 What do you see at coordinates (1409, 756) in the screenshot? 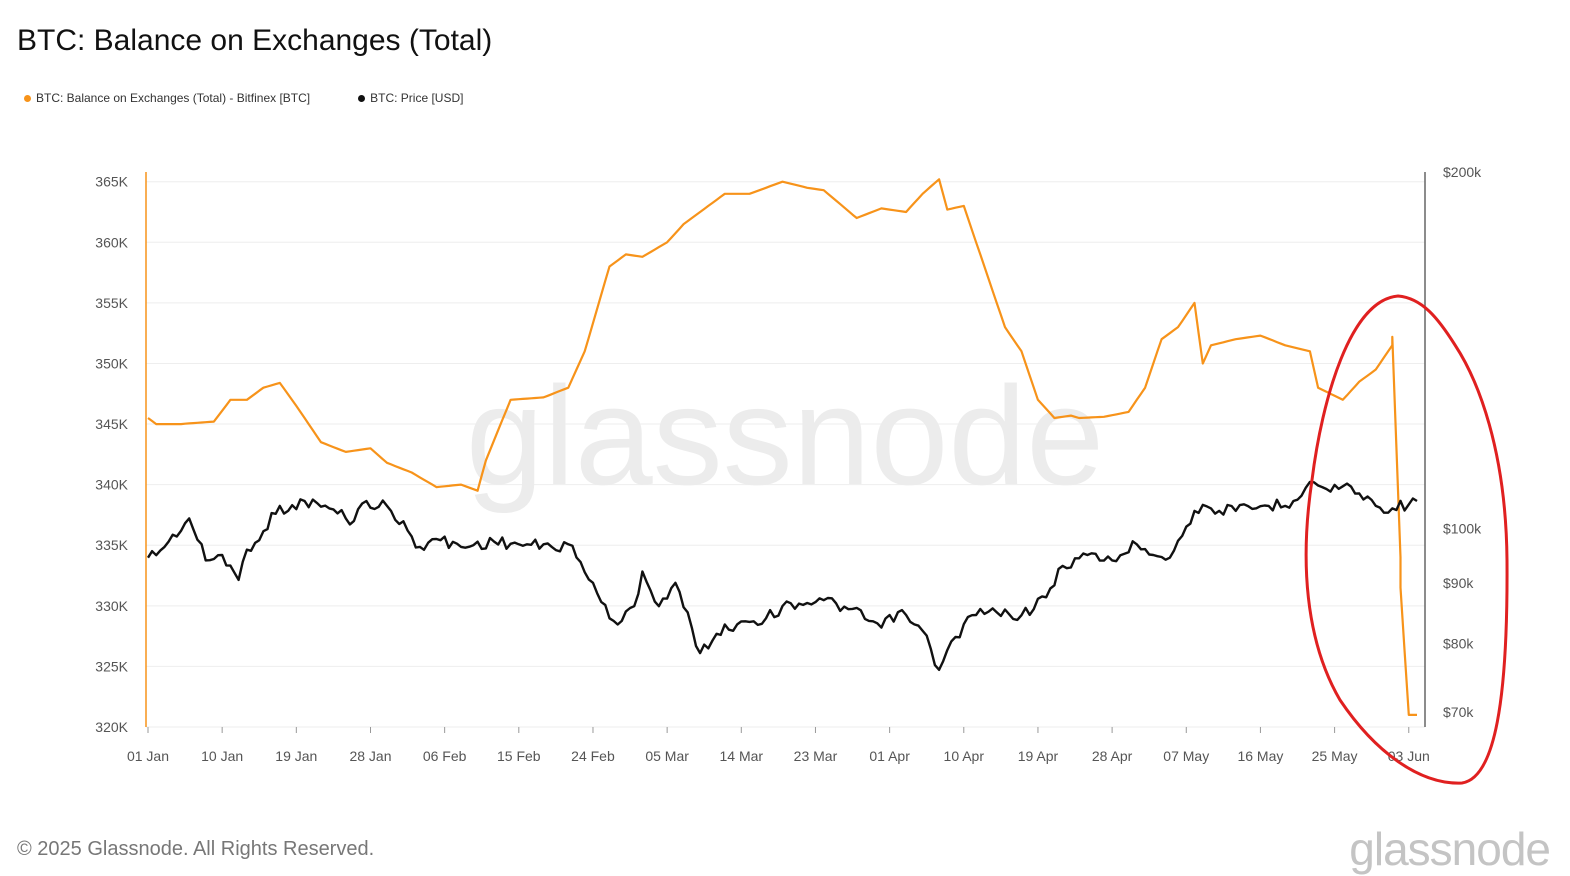
I see `x-tick-label: 03 Jun` at bounding box center [1409, 756].